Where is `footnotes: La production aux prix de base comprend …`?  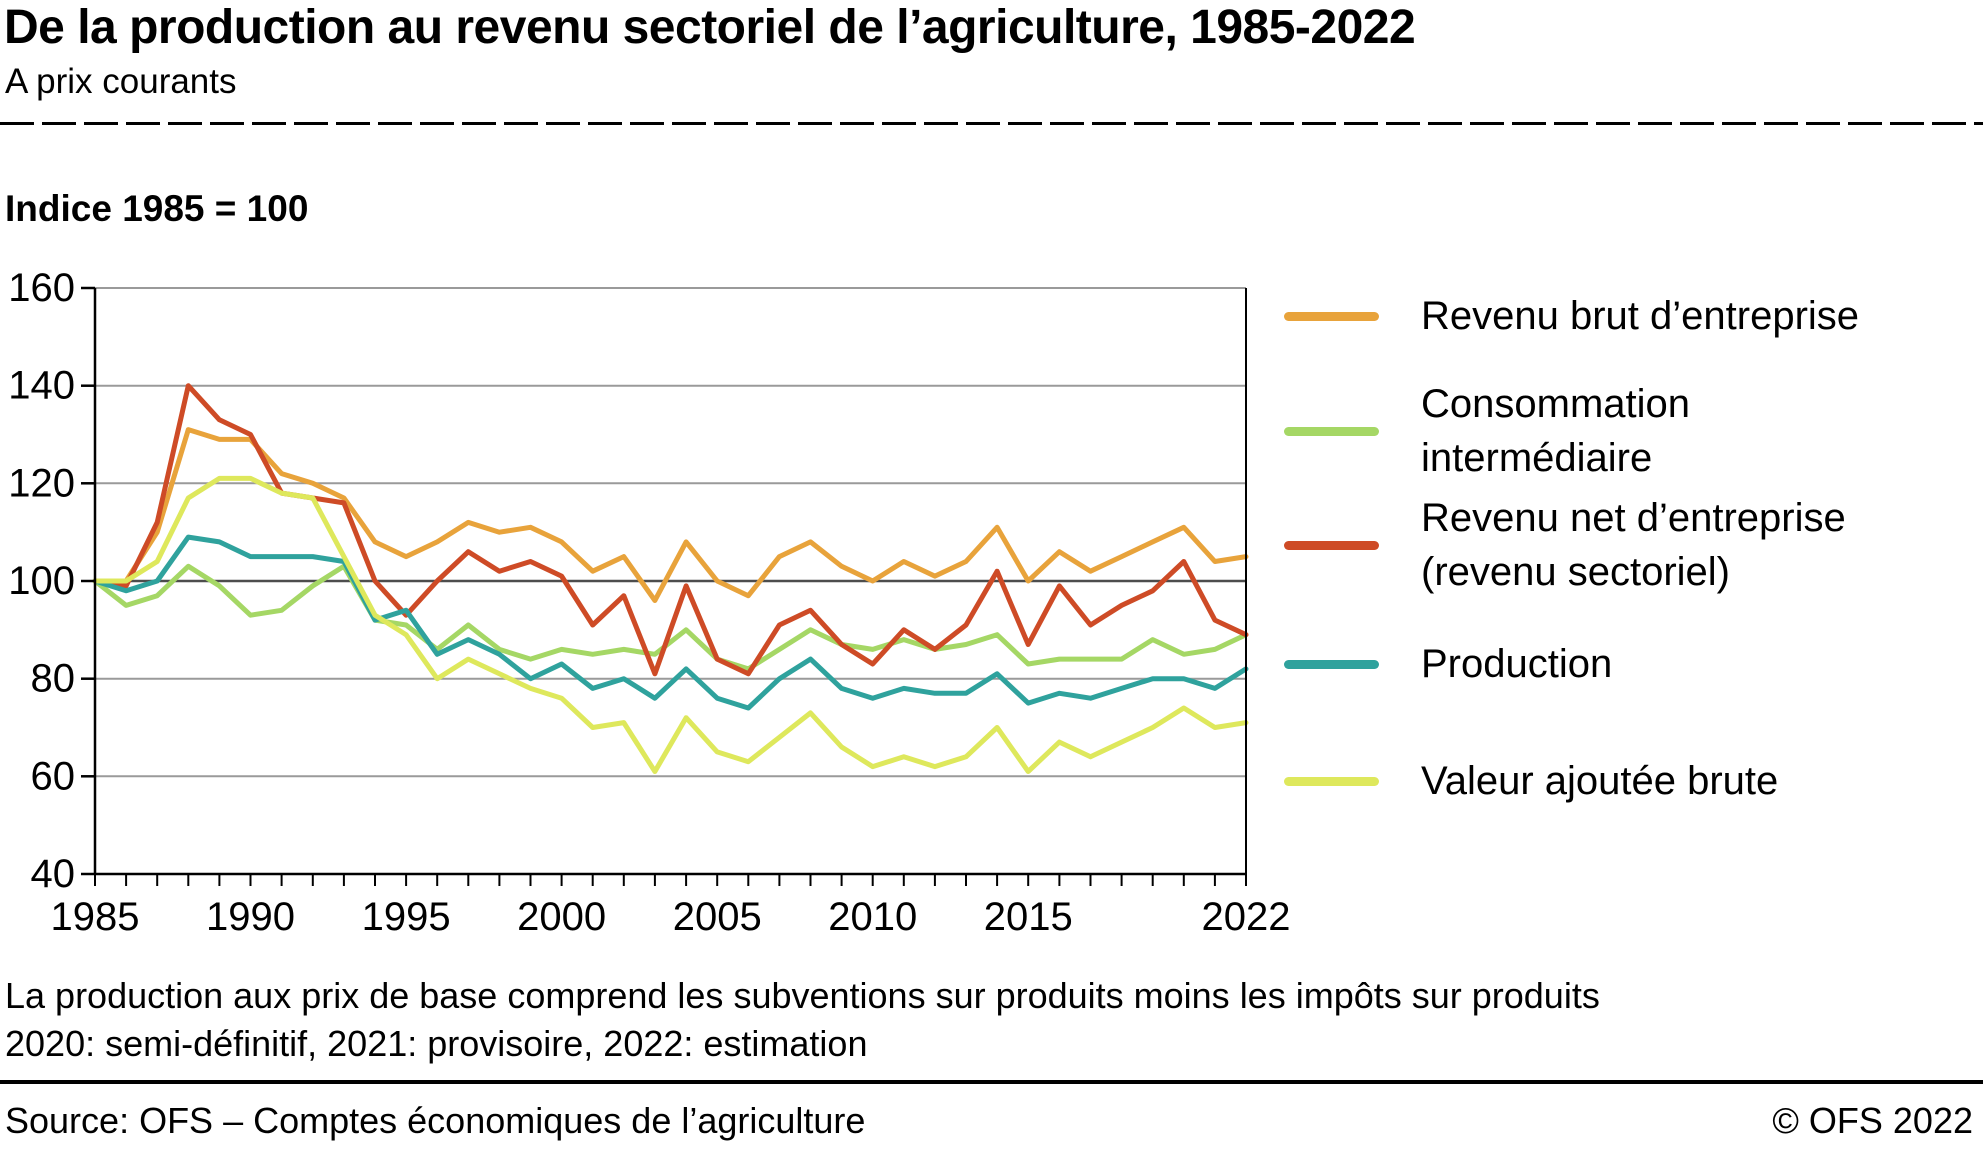
footnotes: La production aux prix de base comprend … is located at coordinates (802, 1019).